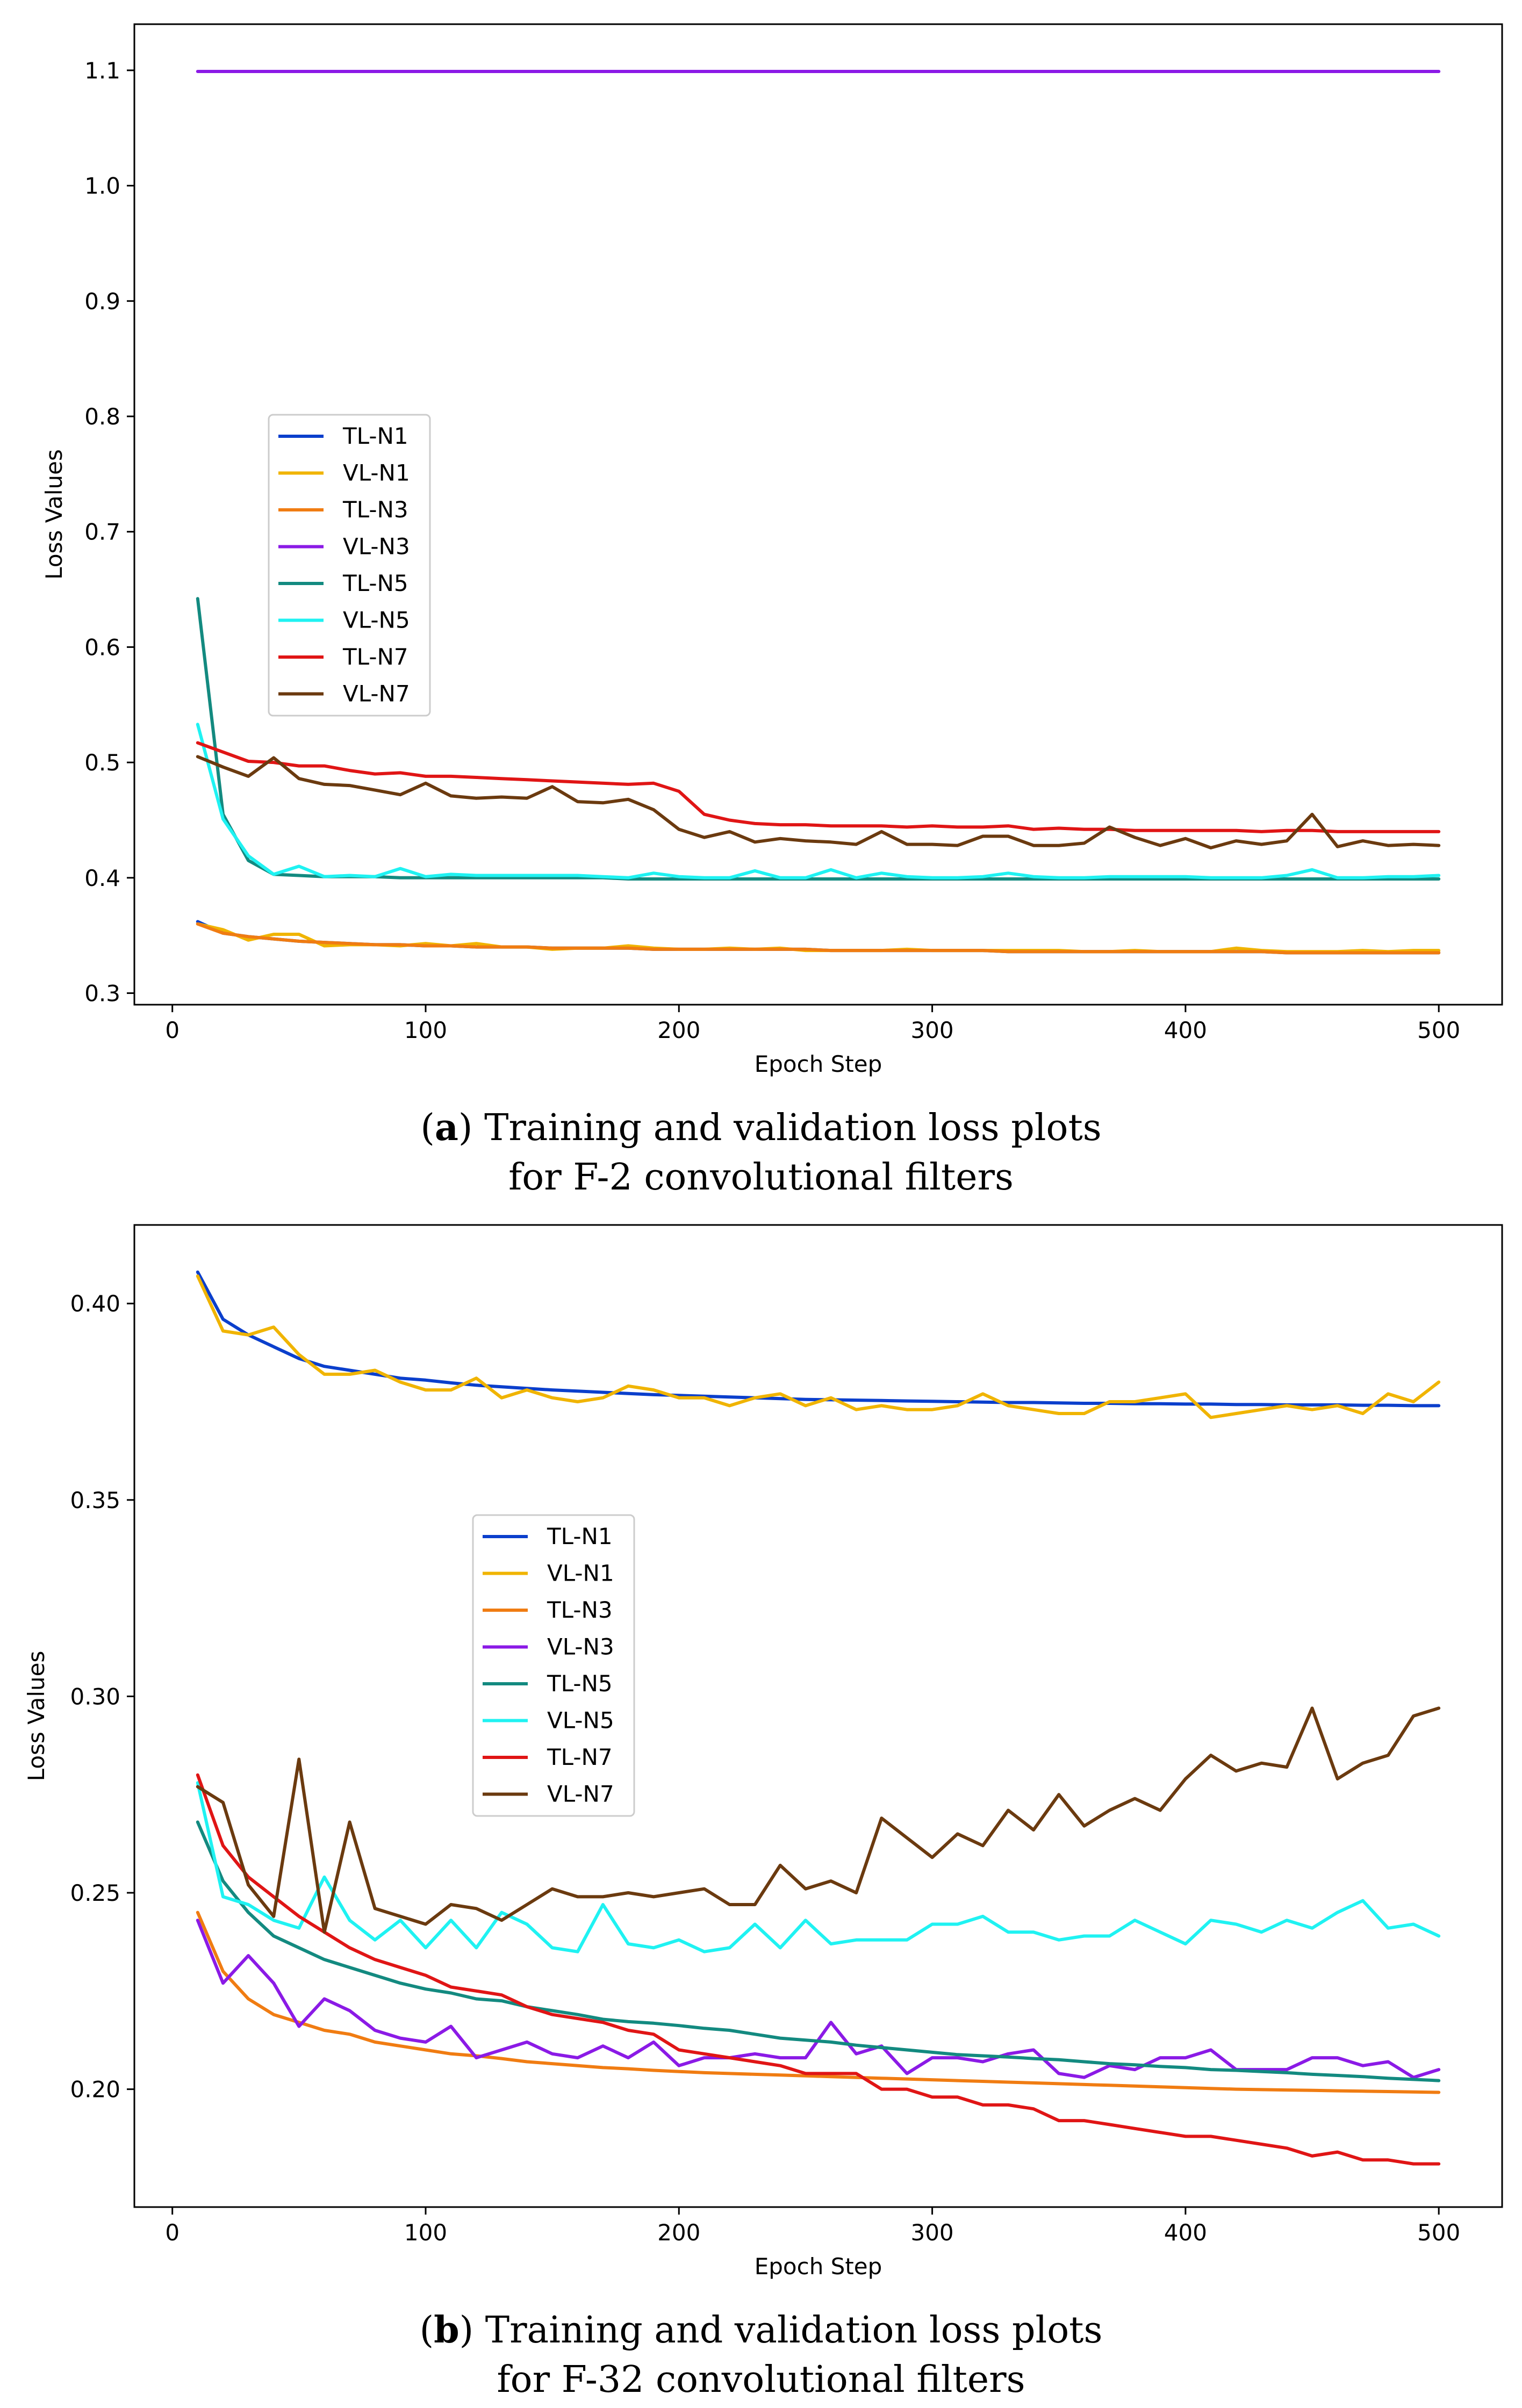  I want to click on y-tick-label-a-5: 0.8, so click(102, 416).